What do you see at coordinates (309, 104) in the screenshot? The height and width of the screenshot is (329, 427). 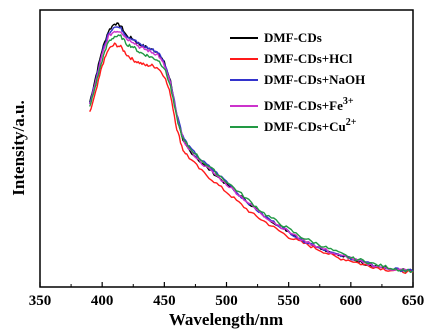 I see `legend-label: DMF-CDs+Fe3+` at bounding box center [309, 104].